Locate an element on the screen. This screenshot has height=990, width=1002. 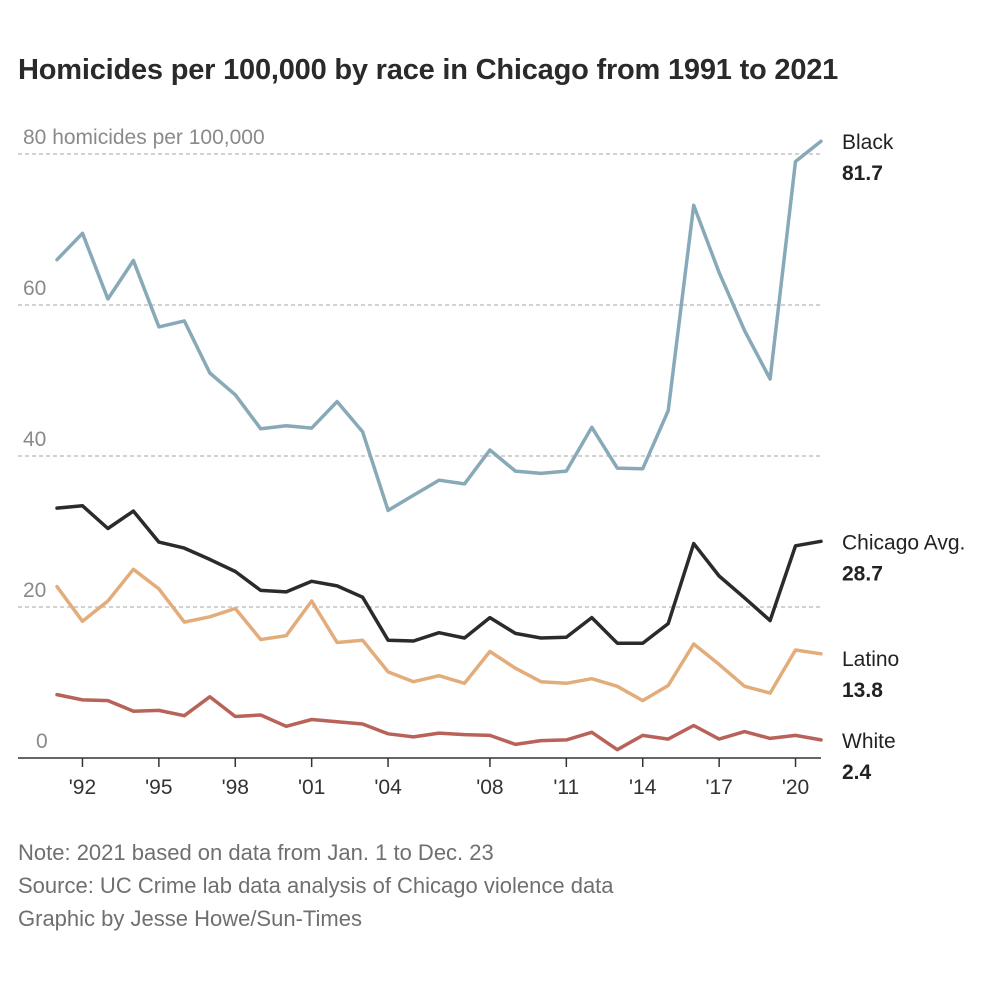
x-tick-label: '04 is located at coordinates (388, 787).